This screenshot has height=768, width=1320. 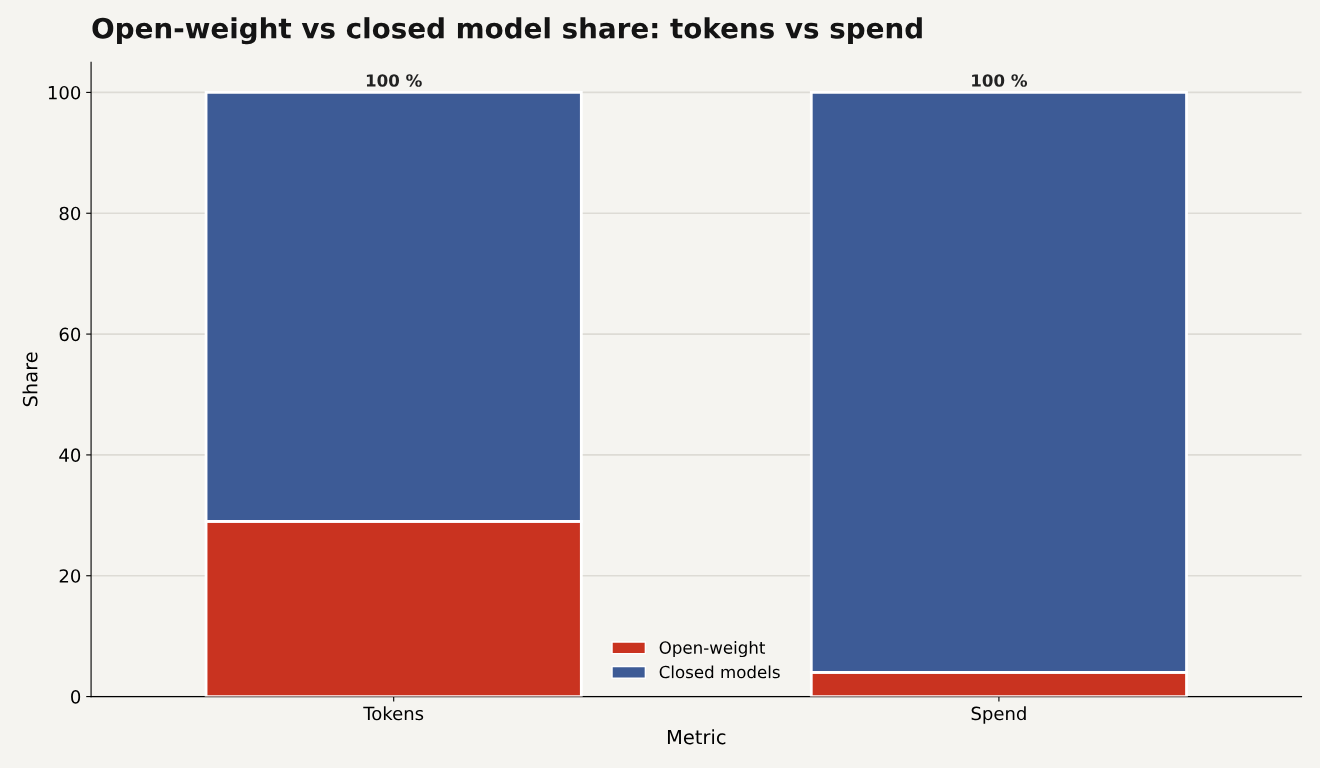 What do you see at coordinates (712, 649) in the screenshot?
I see `legend-label: Open-weight` at bounding box center [712, 649].